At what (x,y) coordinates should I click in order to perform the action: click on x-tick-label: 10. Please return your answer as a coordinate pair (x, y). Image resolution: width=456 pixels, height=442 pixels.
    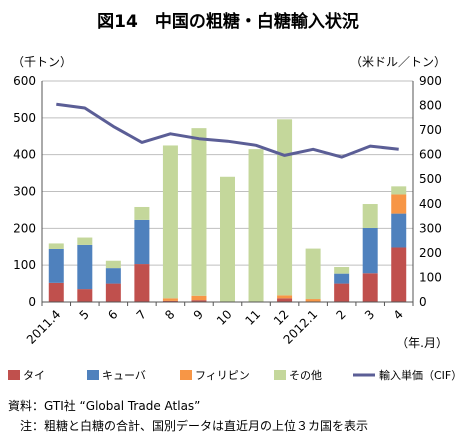
    Looking at the image, I should click on (224, 317).